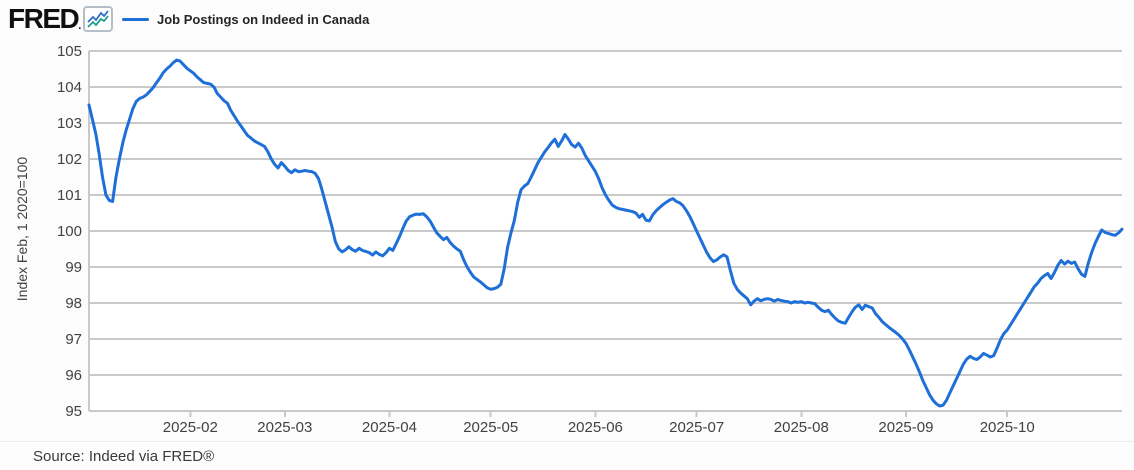 This screenshot has width=1134, height=470. Describe the element at coordinates (135, 19) in the screenshot. I see `legend-line-swatch` at that location.